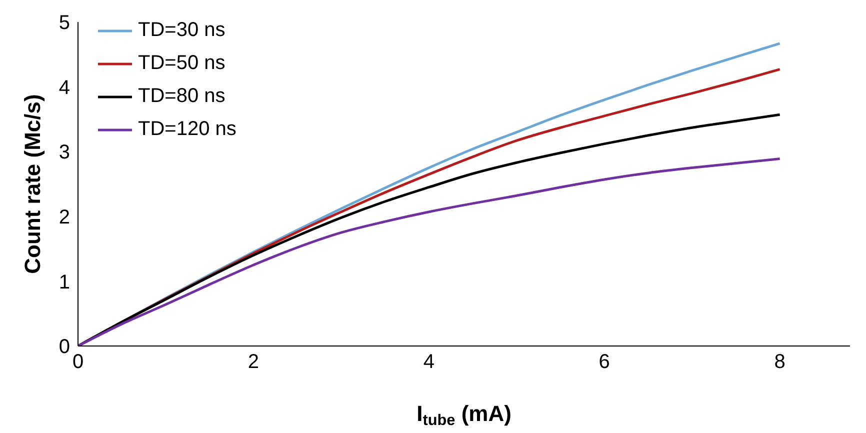 Image resolution: width=866 pixels, height=433 pixels. What do you see at coordinates (604, 362) in the screenshot?
I see `x-tick-label: 6` at bounding box center [604, 362].